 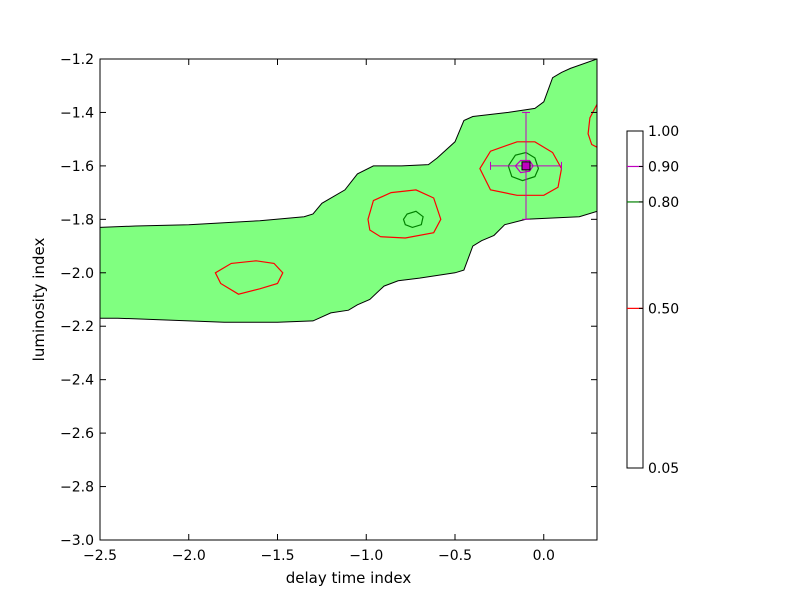 What do you see at coordinates (77, 327) in the screenshot?
I see `y-tick-label: −2.2` at bounding box center [77, 327].